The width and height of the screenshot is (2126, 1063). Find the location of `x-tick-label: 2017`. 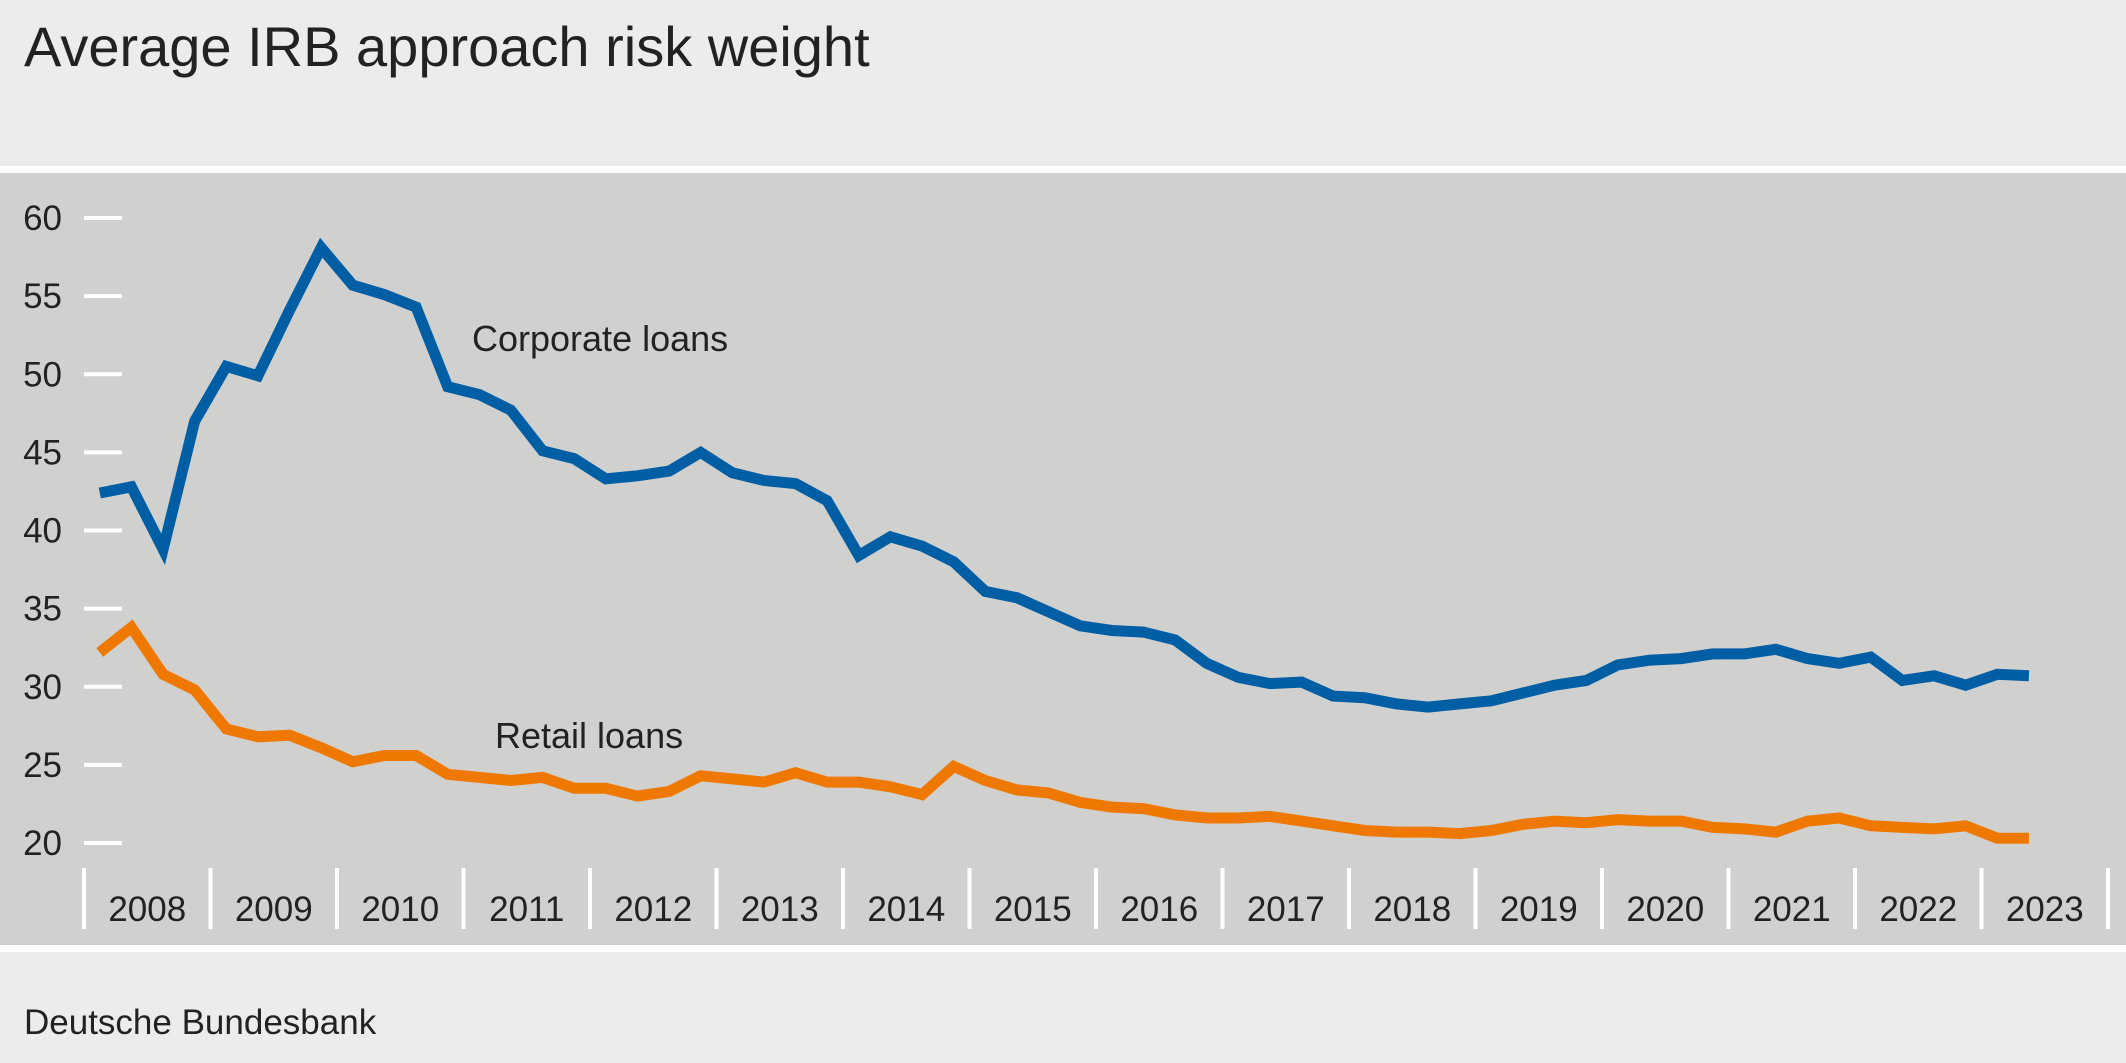

x-tick-label: 2017 is located at coordinates (1286, 909).